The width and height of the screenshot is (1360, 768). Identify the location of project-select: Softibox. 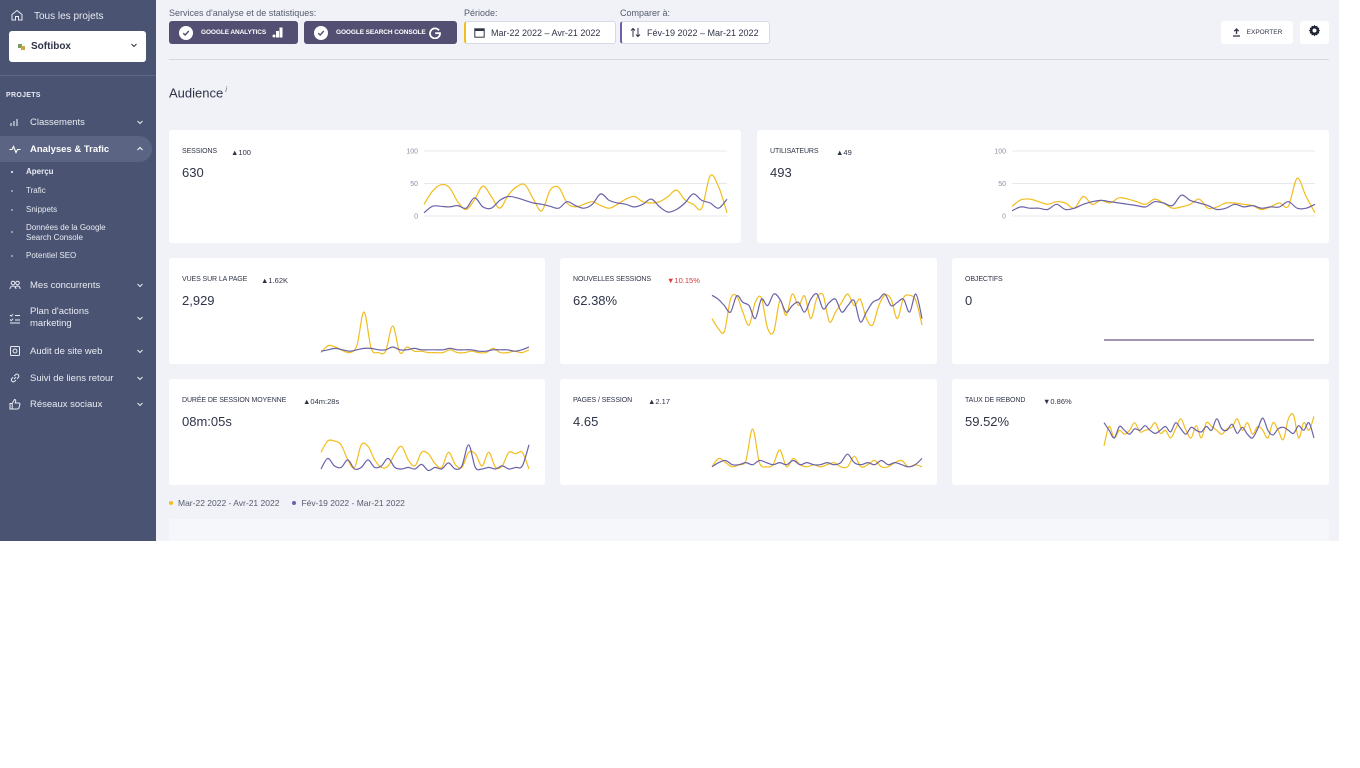
(77, 46).